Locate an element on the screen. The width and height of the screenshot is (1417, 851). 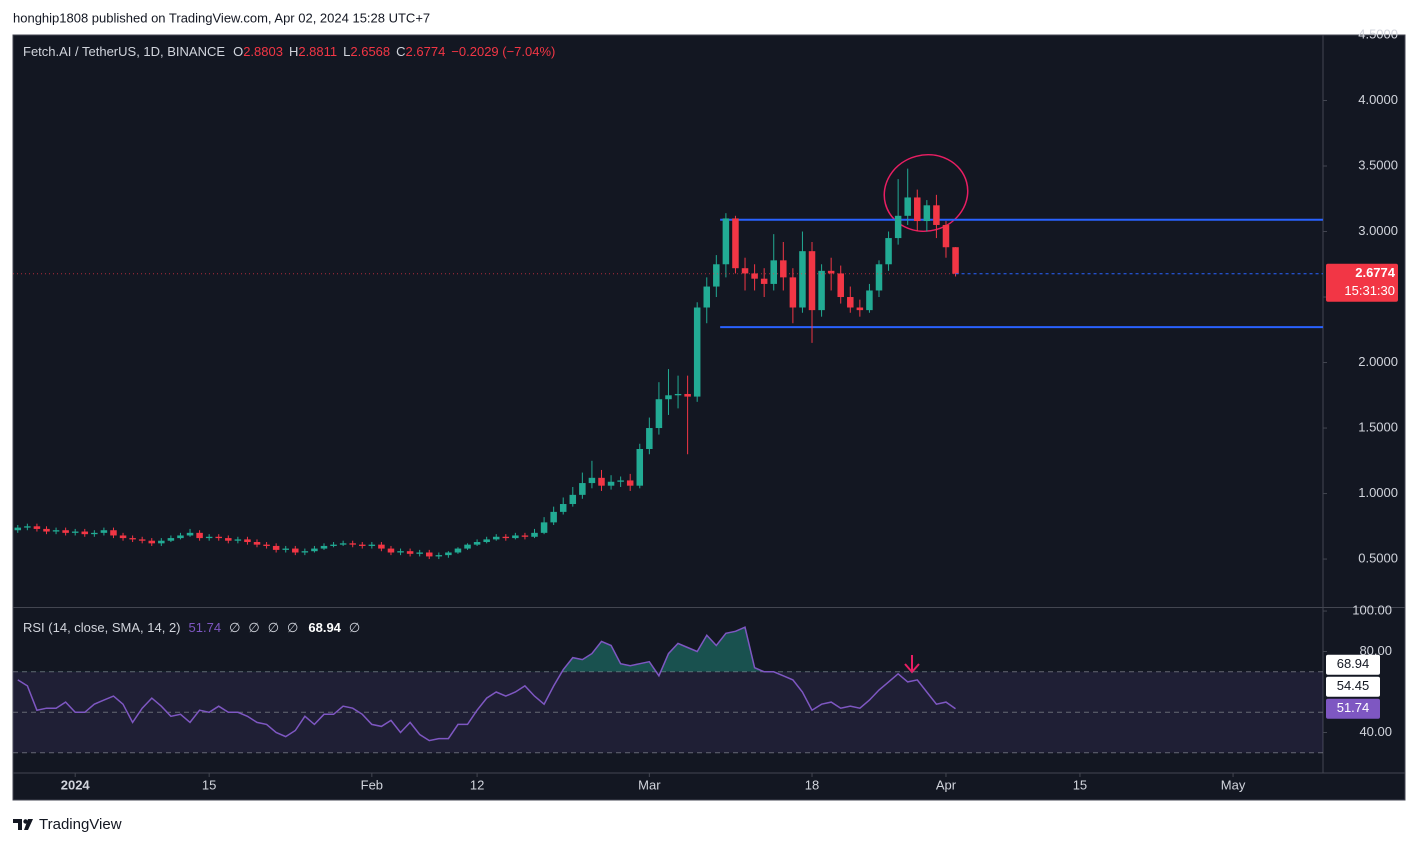
rsi-other: 68.94 is located at coordinates (324, 627).